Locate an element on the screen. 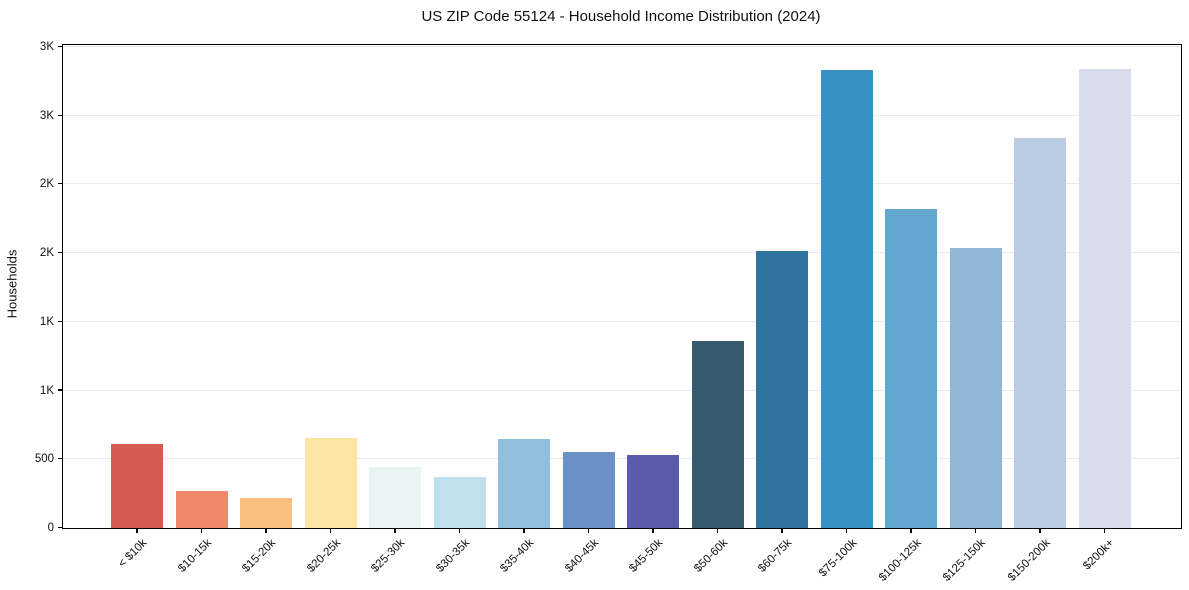 The image size is (1189, 590). x-tick-label: $15-20k is located at coordinates (259, 556).